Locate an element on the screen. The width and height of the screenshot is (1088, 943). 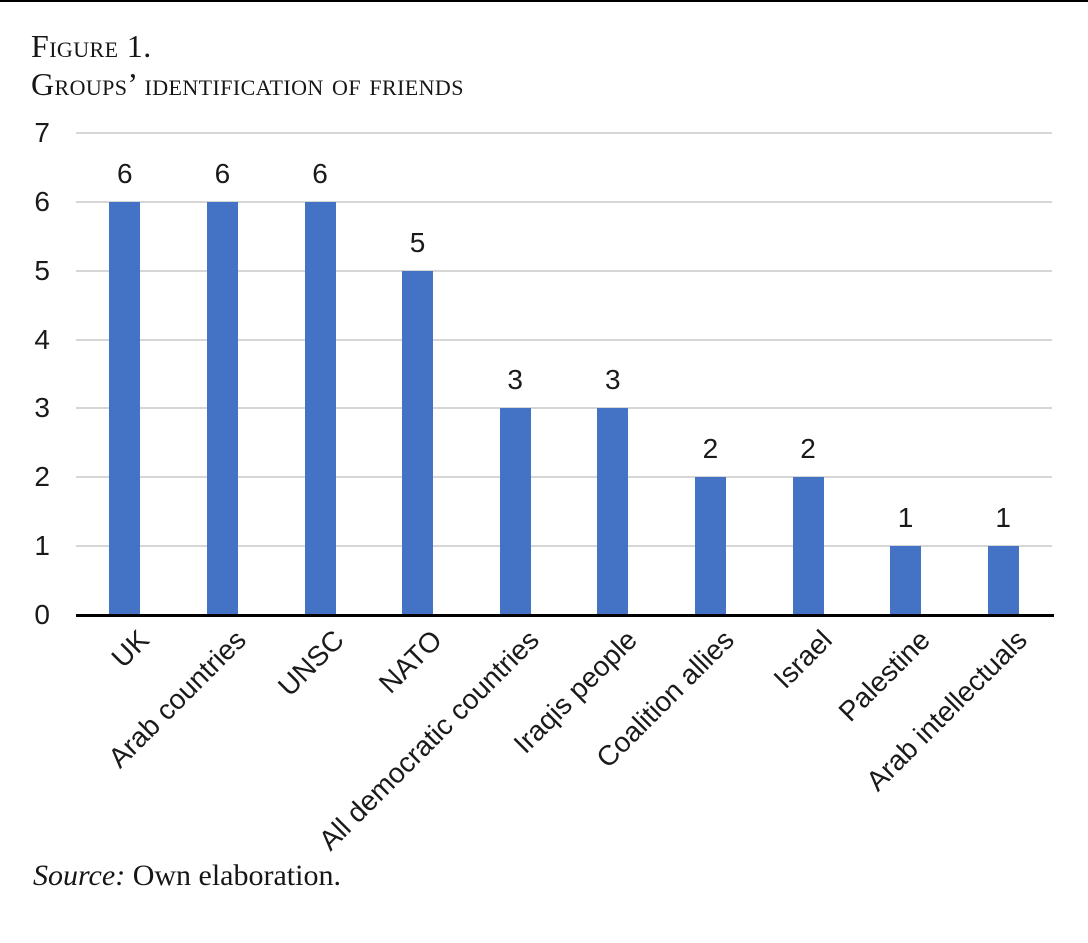
x-axis-line is located at coordinates (565, 615).